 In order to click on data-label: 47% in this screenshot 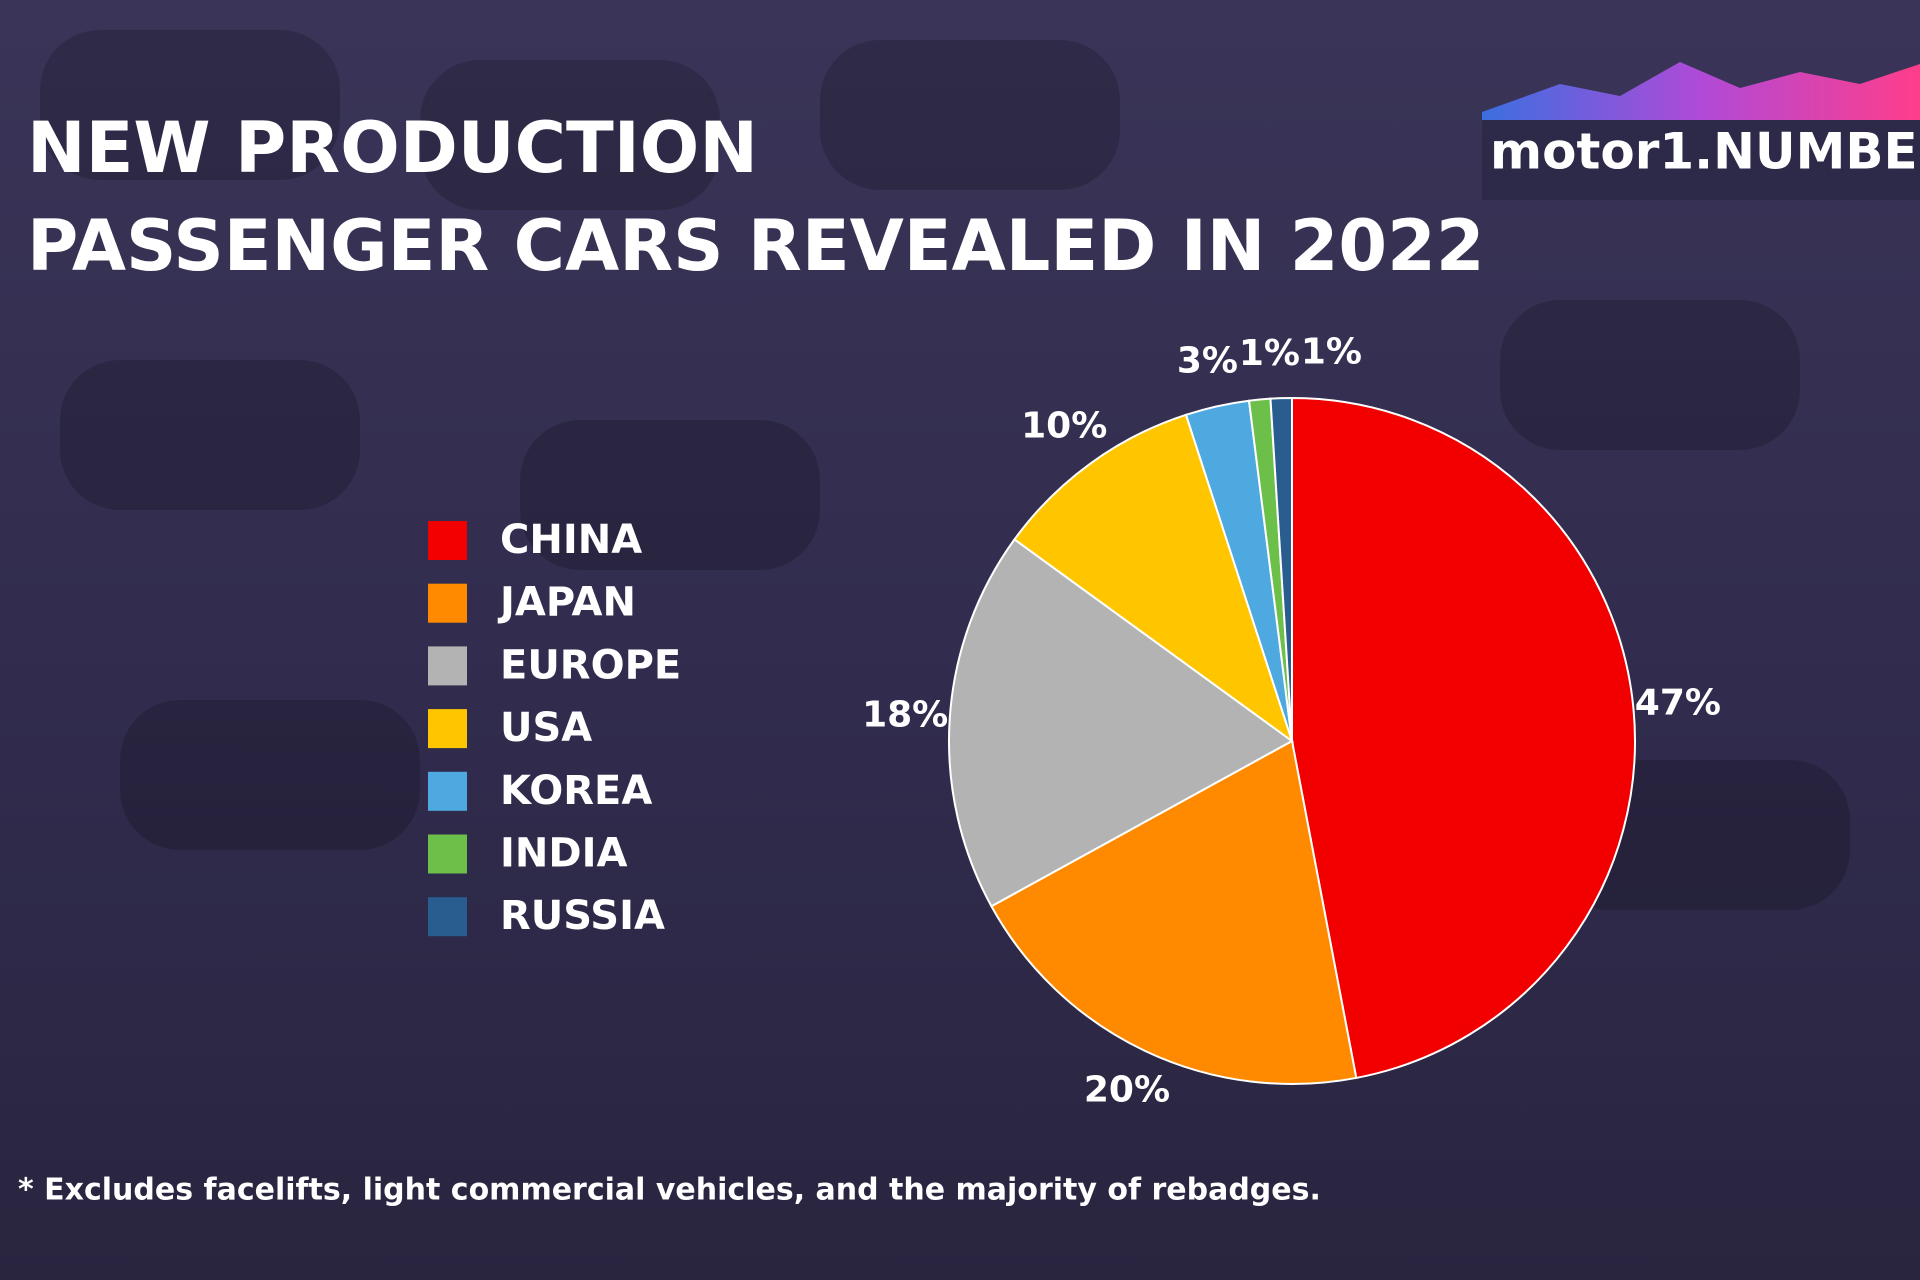, I will do `click(1678, 703)`.